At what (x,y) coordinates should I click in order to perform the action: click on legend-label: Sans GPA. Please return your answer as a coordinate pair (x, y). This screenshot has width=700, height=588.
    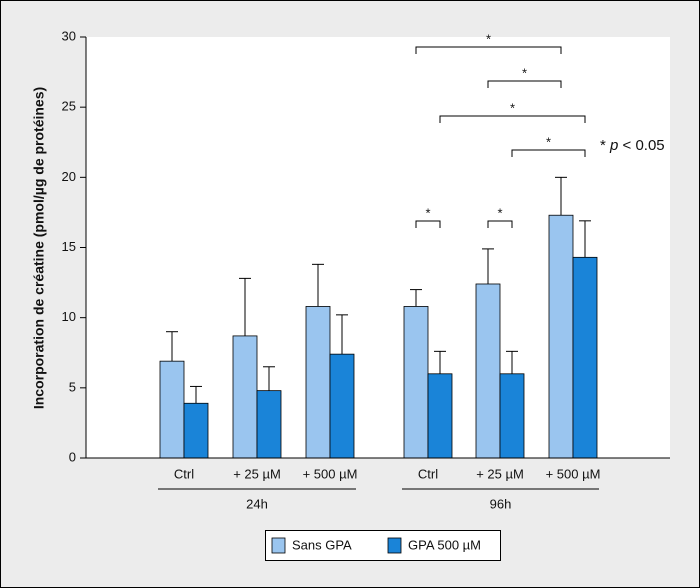
    Looking at the image, I should click on (322, 544).